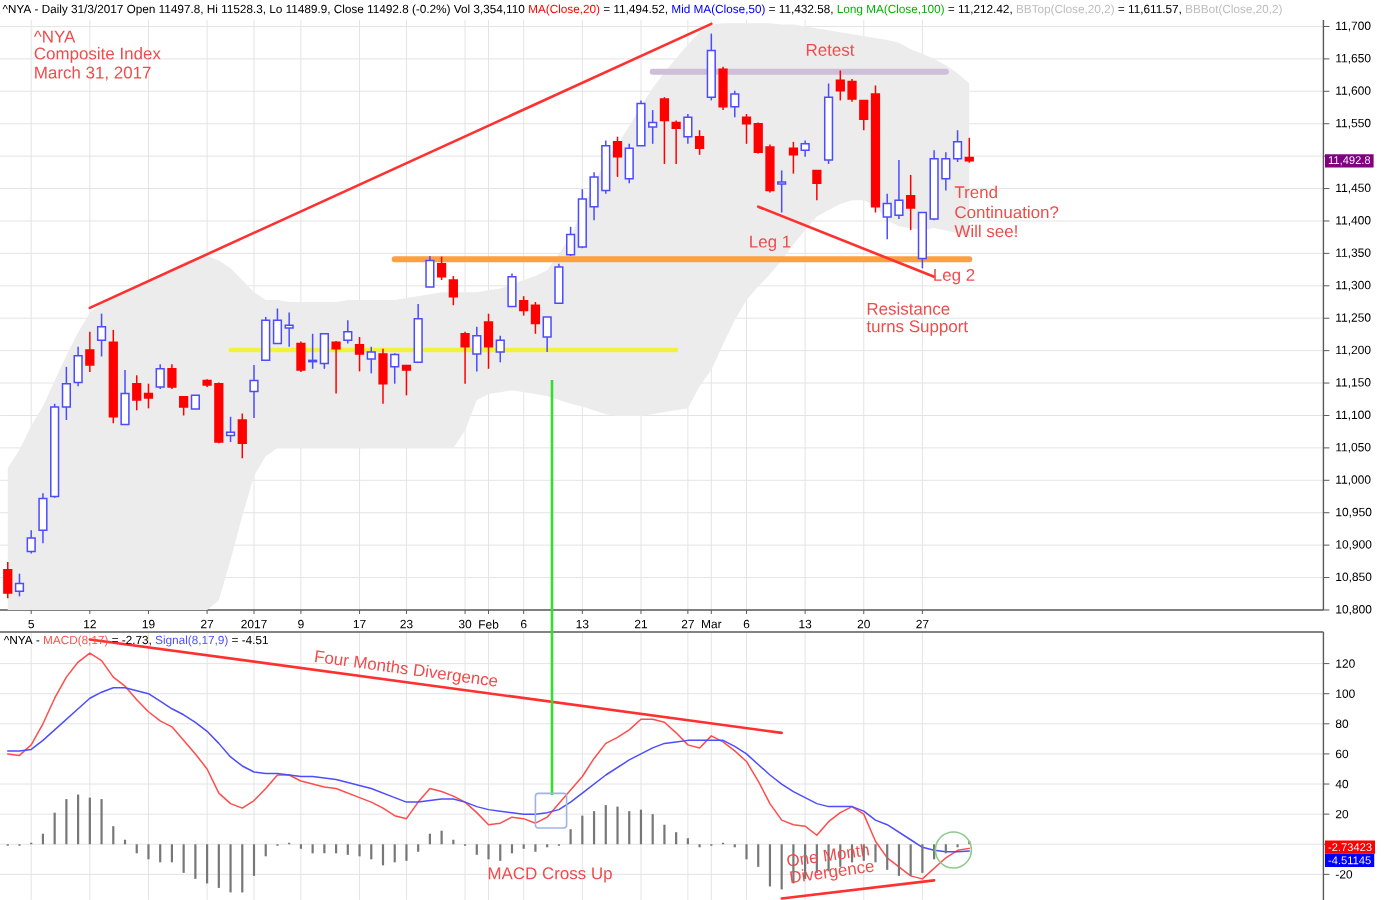 The image size is (1384, 900). Describe the element at coordinates (831, 873) in the screenshot. I see `annotation: Divergence` at that location.